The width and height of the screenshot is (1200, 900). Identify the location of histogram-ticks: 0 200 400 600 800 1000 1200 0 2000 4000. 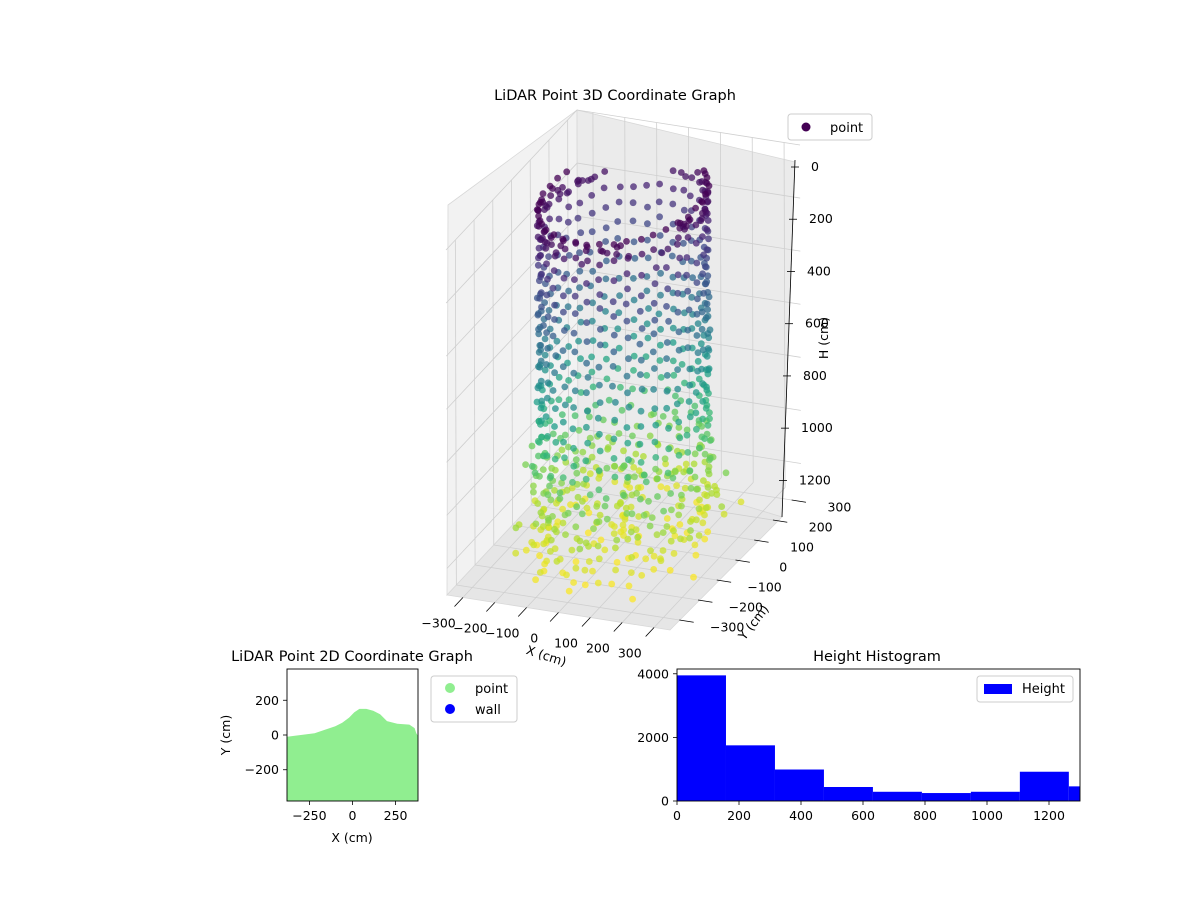
(851, 744).